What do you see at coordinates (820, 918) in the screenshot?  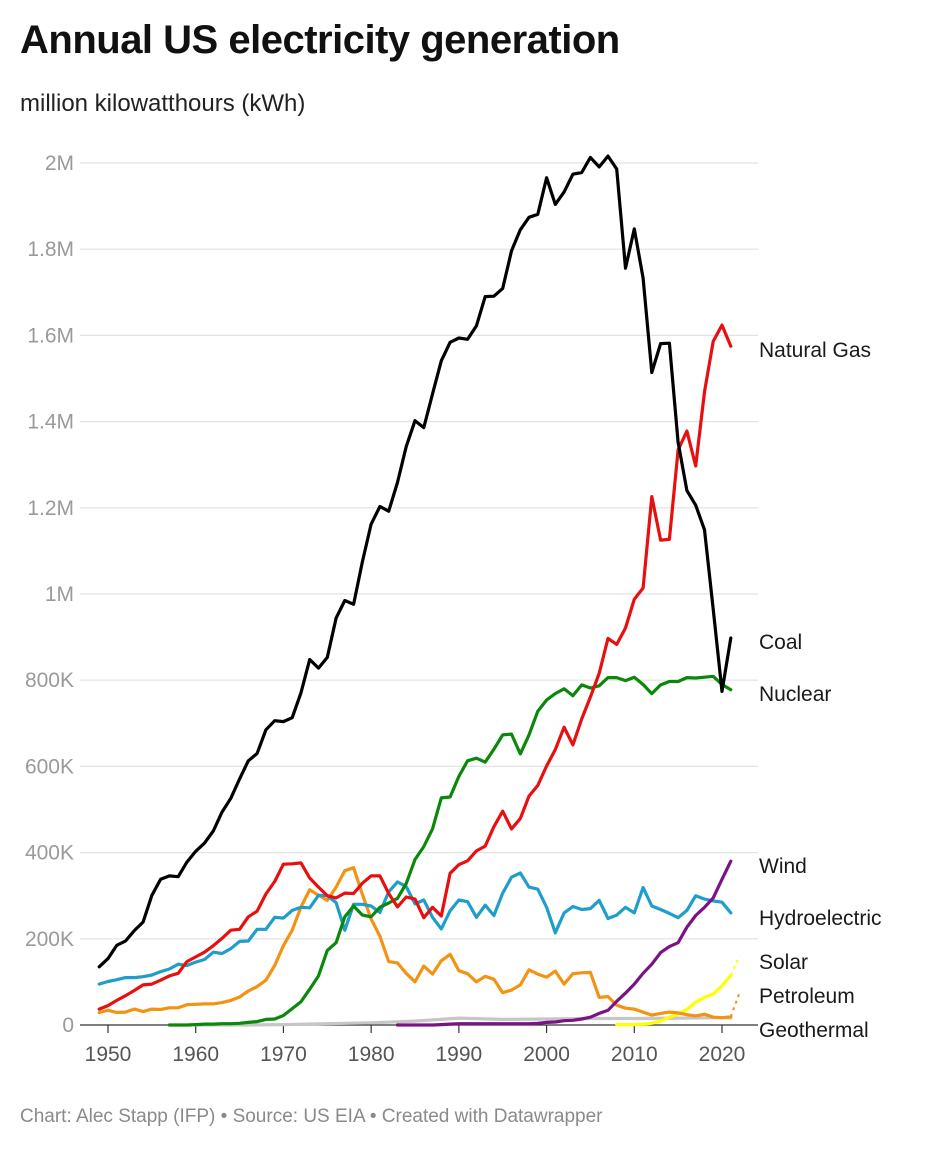 I see `label-hydroelectric: Hydroelectric` at bounding box center [820, 918].